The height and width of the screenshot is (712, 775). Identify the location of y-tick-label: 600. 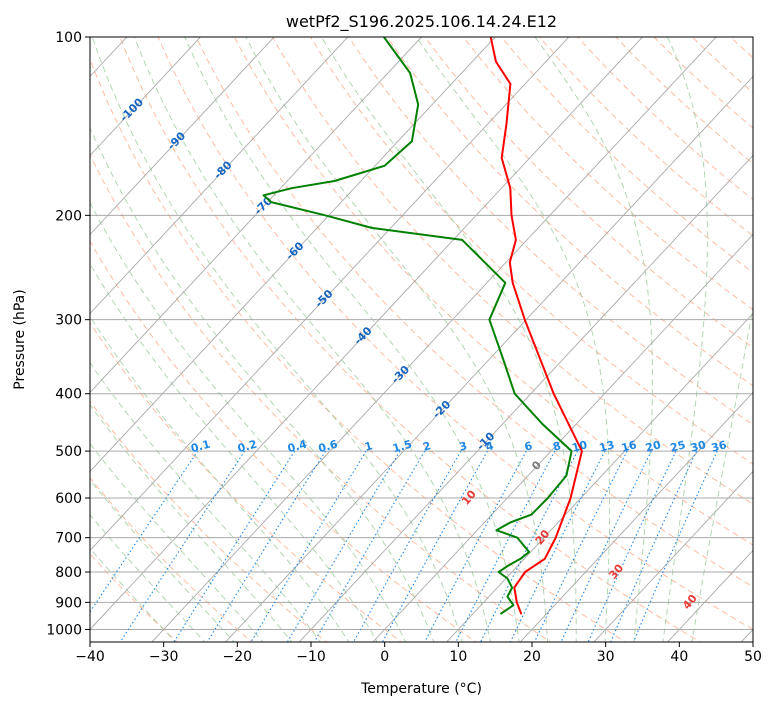
(68, 499).